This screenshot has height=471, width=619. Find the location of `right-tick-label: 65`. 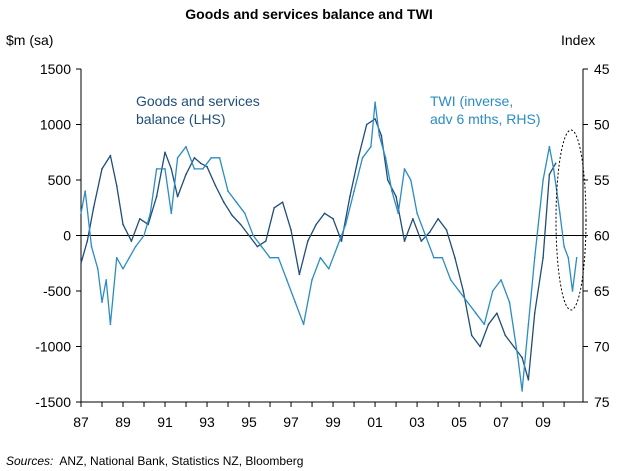

right-tick-label: 65 is located at coordinates (602, 291).